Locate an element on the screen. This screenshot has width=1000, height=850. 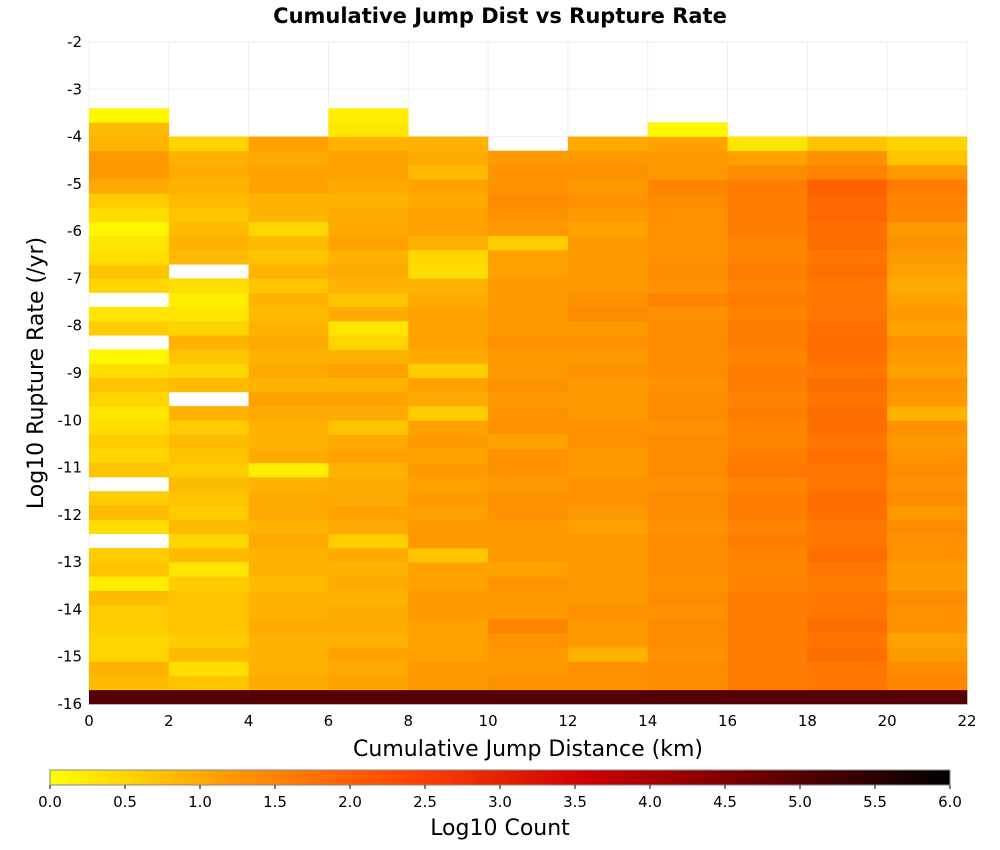
x-tick-label: 20 is located at coordinates (887, 721).